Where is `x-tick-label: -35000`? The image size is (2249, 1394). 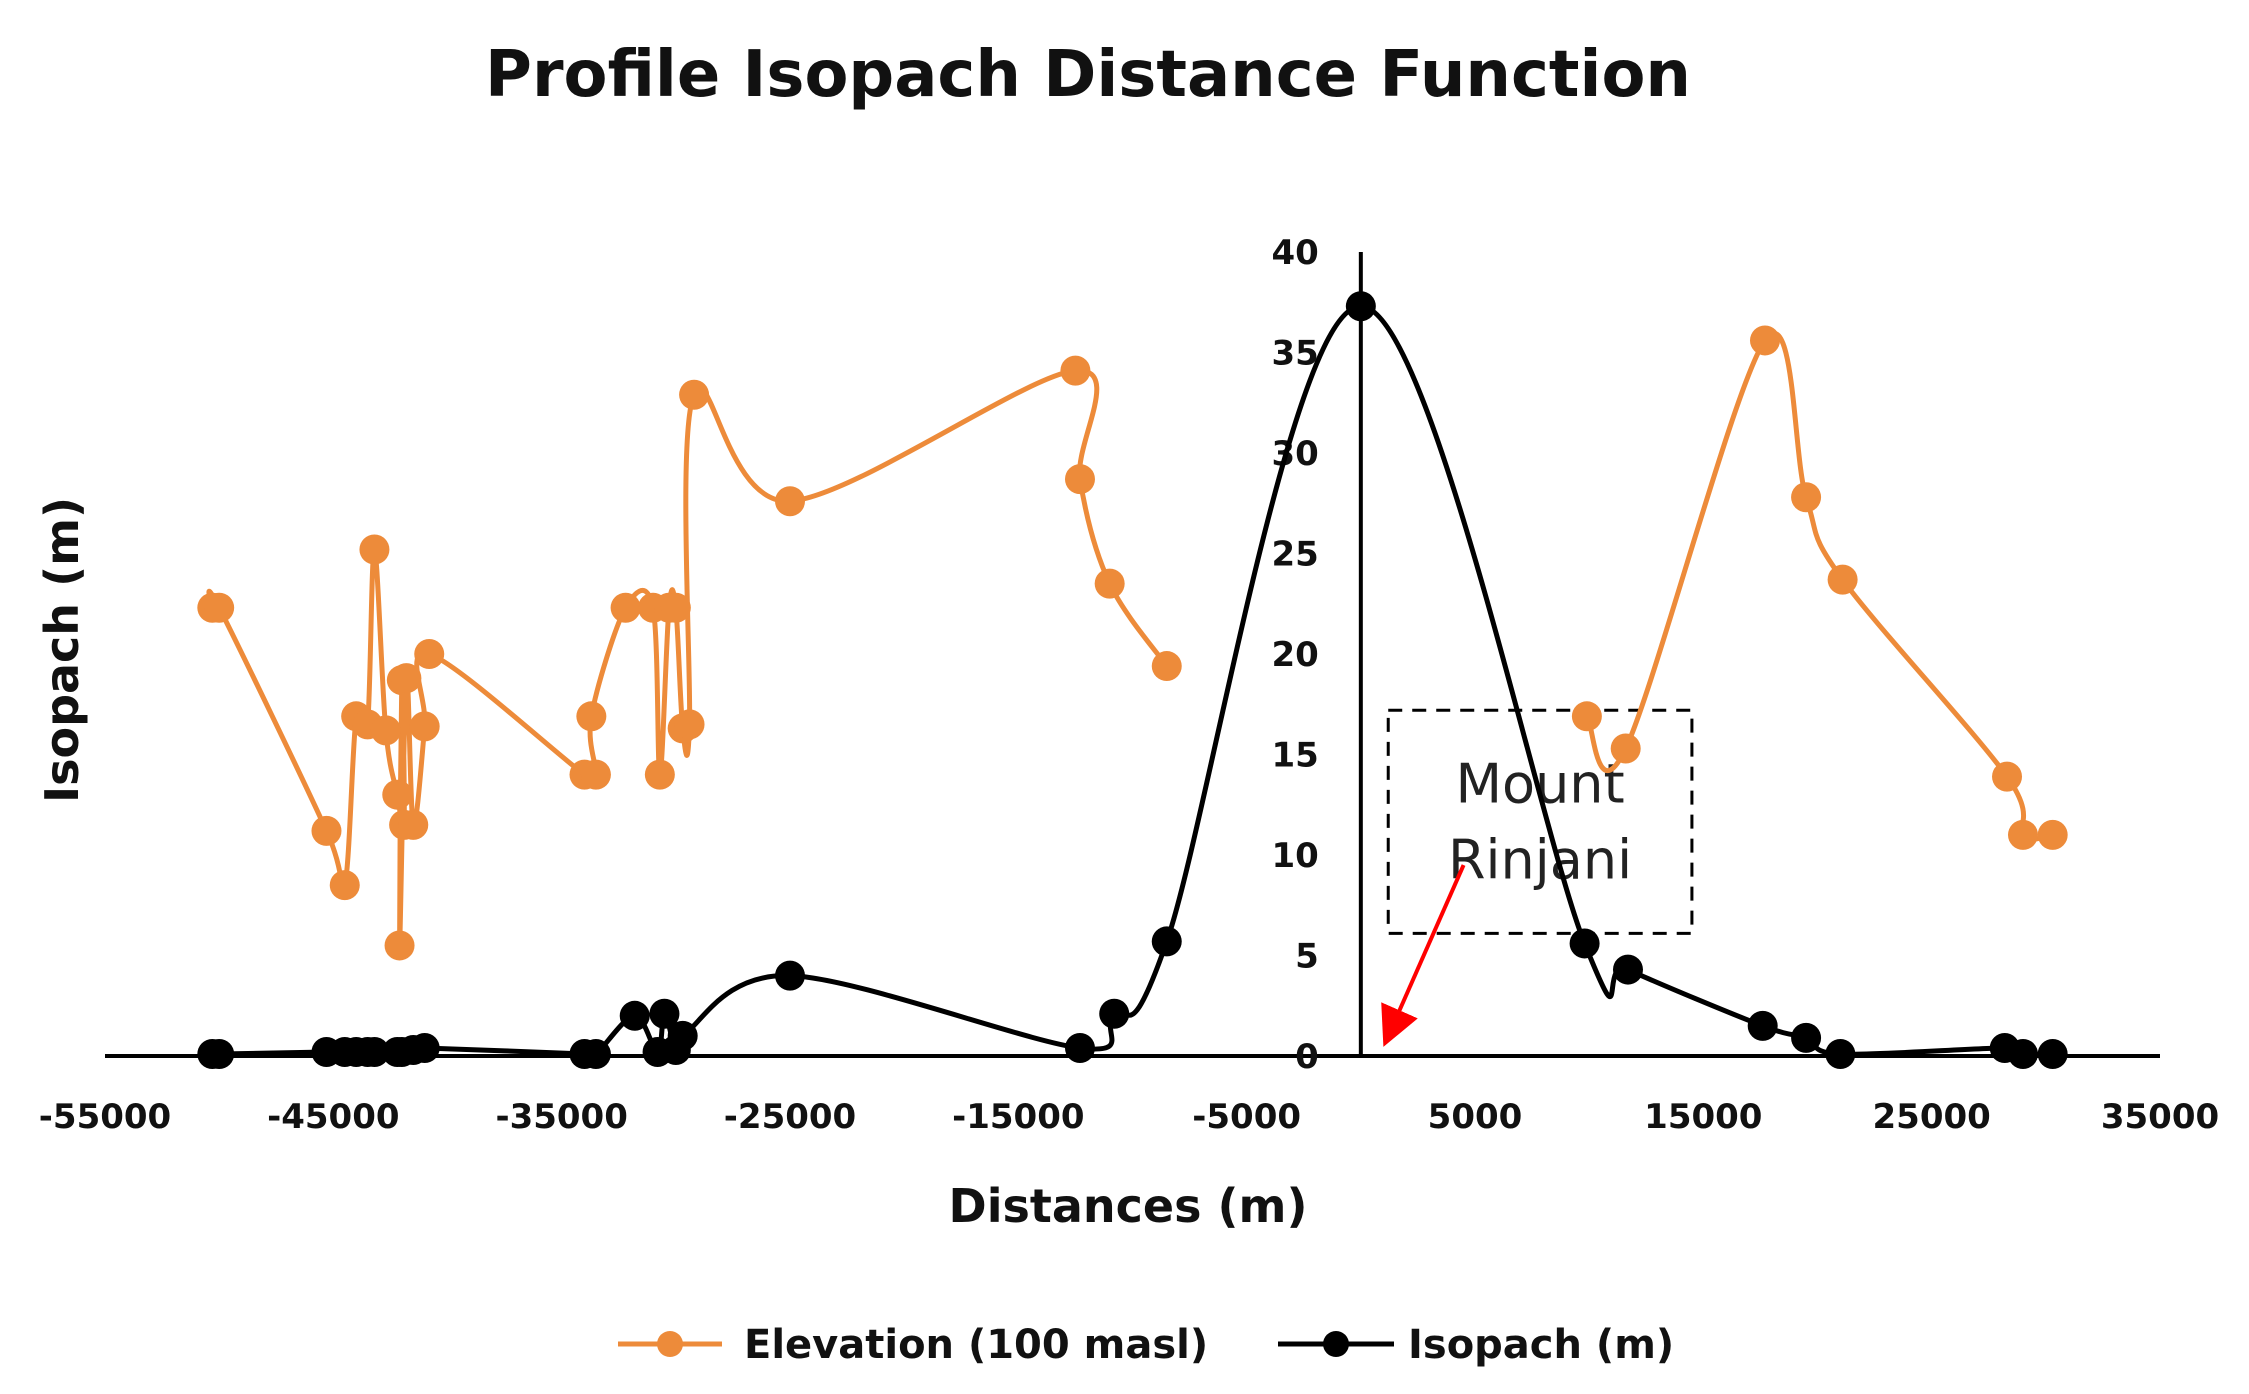 x-tick-label: -35000 is located at coordinates (561, 1117).